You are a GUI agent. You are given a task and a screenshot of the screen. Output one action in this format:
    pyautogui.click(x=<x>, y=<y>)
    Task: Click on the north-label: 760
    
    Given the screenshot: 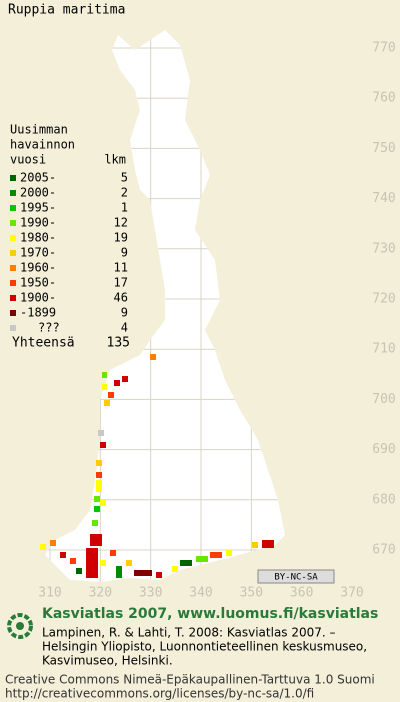 What is the action you would take?
    pyautogui.click(x=383, y=98)
    